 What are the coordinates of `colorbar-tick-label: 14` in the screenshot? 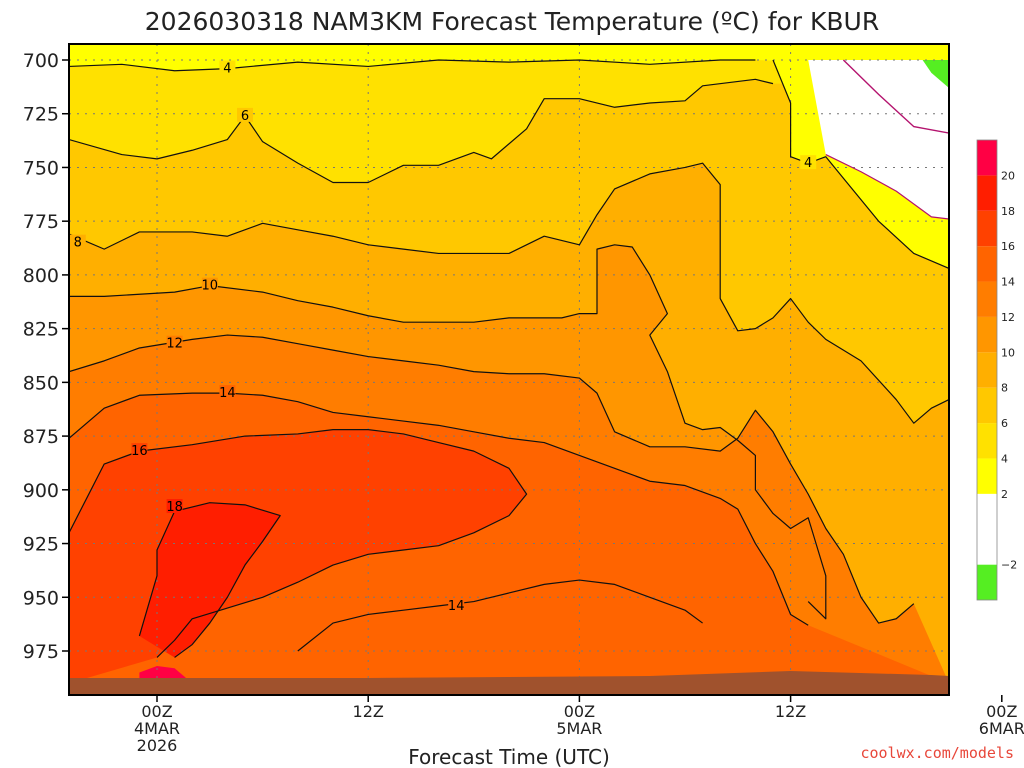 It's located at (1008, 282).